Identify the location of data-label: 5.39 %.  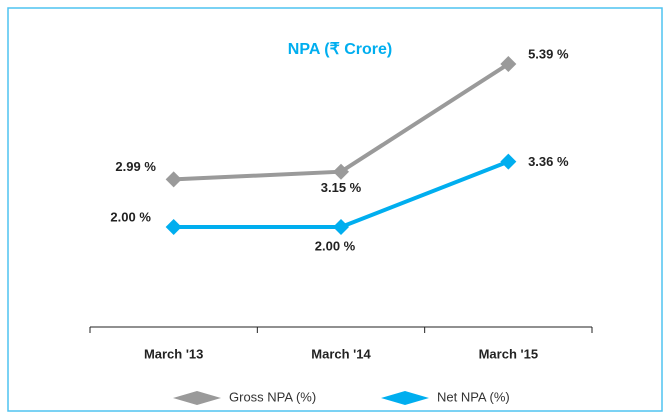
(548, 53).